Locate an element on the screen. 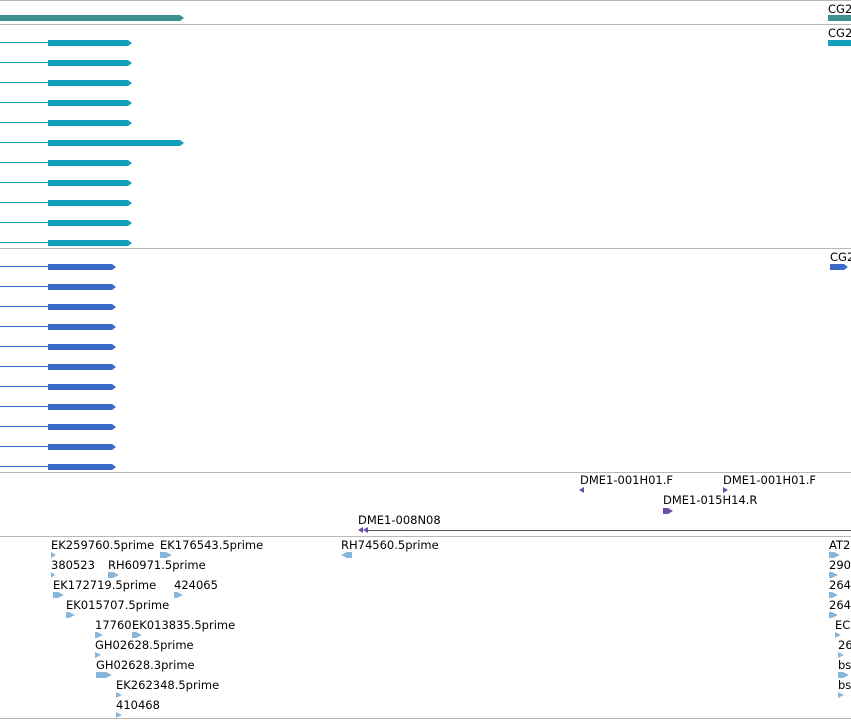  est-label: EK015707.5prime is located at coordinates (118, 605).